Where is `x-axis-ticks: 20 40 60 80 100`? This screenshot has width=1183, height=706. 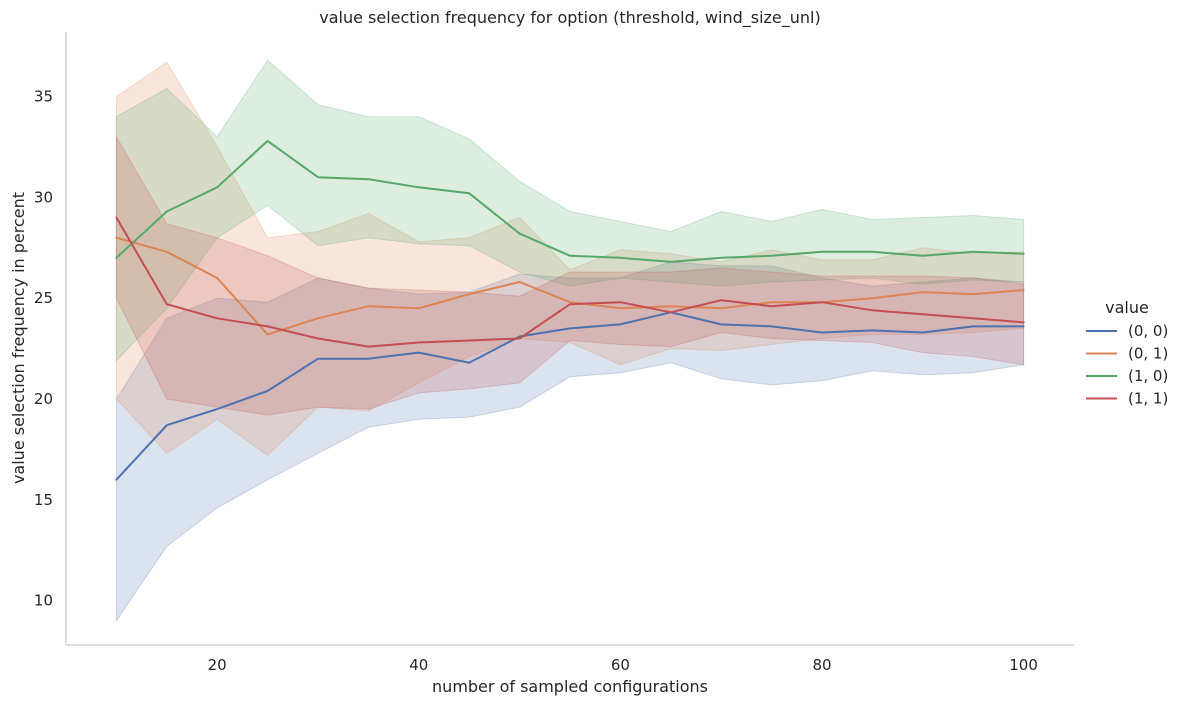 x-axis-ticks: 20 40 60 80 100 is located at coordinates (623, 665).